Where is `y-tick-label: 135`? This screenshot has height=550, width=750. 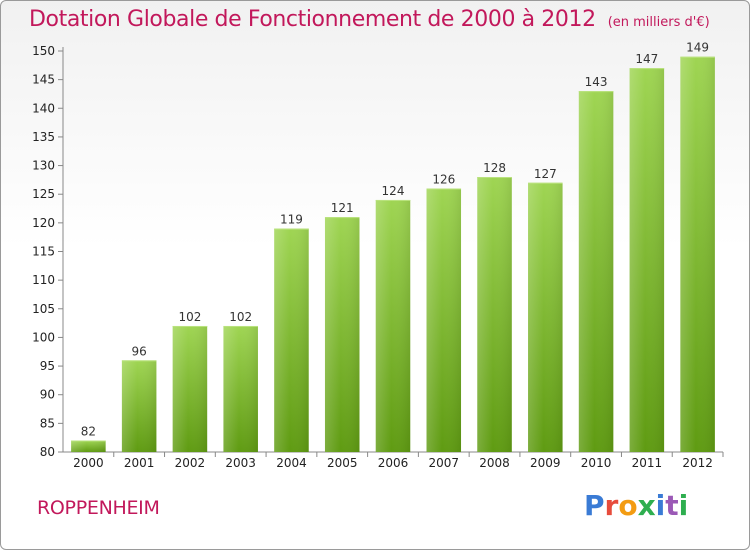 y-tick-label: 135 is located at coordinates (43, 137).